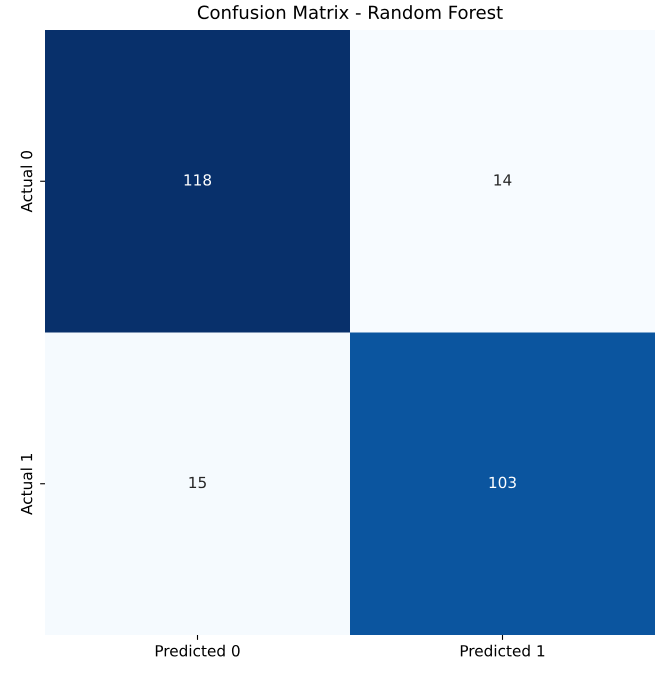 The image size is (660, 697). I want to click on y-tick-label: Actual 0, so click(26, 181).